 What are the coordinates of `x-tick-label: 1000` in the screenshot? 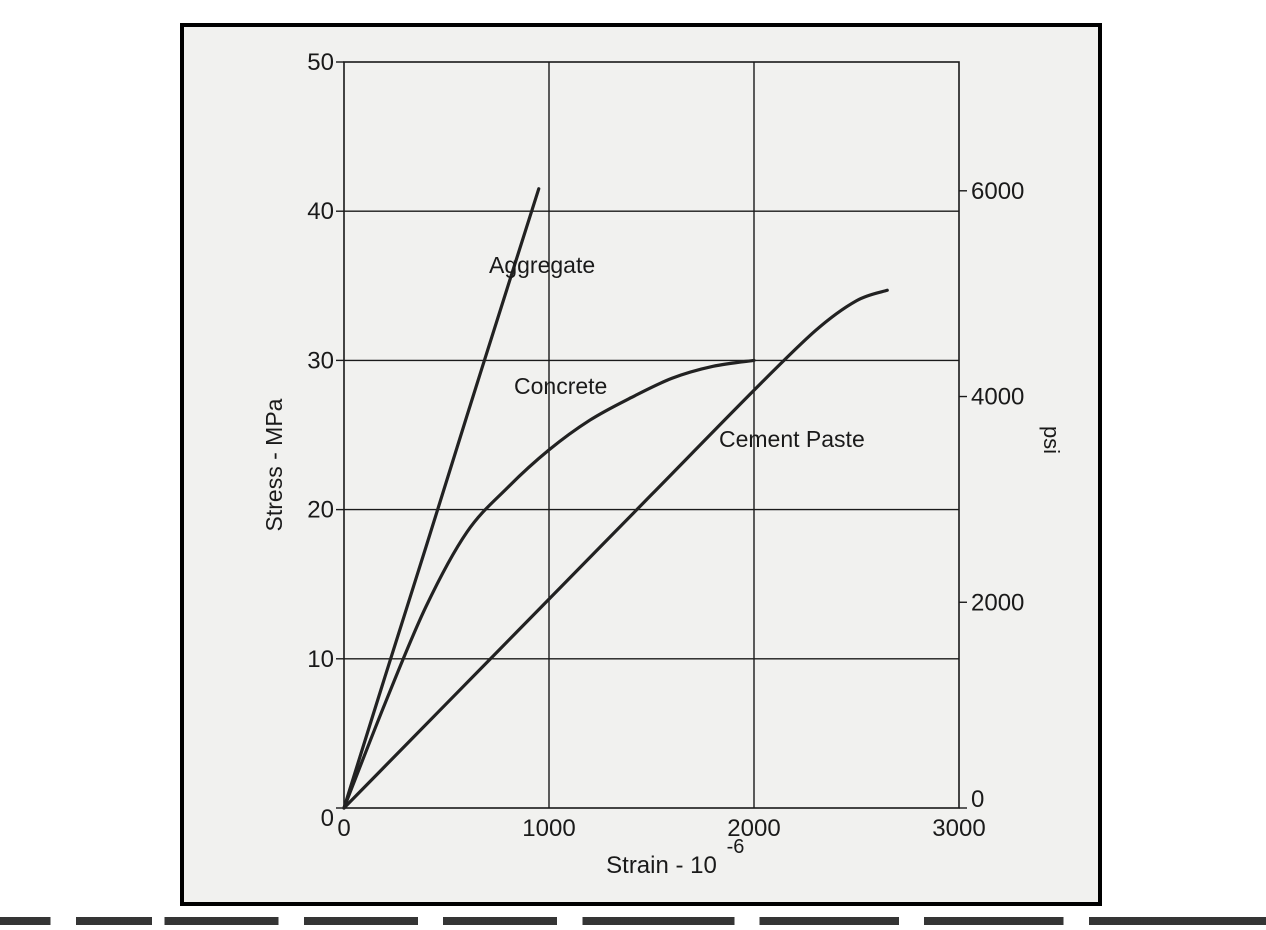 It's located at (548, 828).